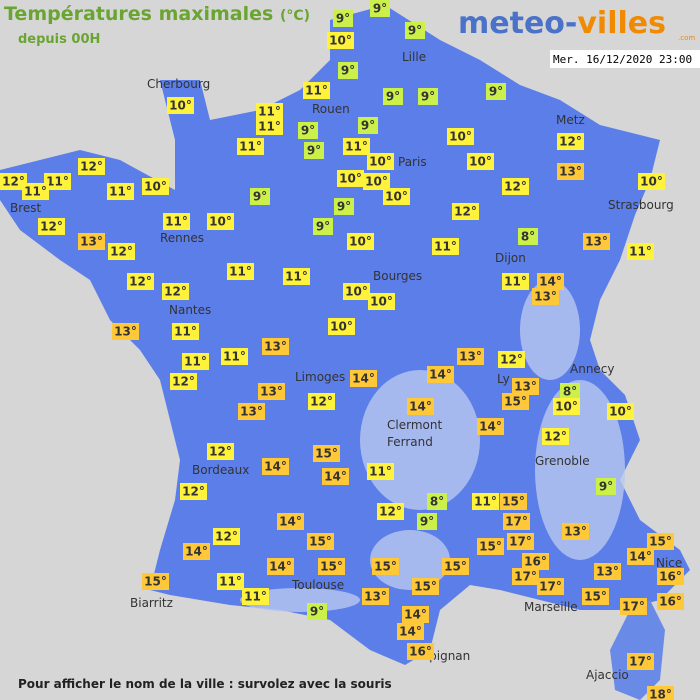  I want to click on timestamp: Mer. 16/12/2020 23:00, so click(622, 59).